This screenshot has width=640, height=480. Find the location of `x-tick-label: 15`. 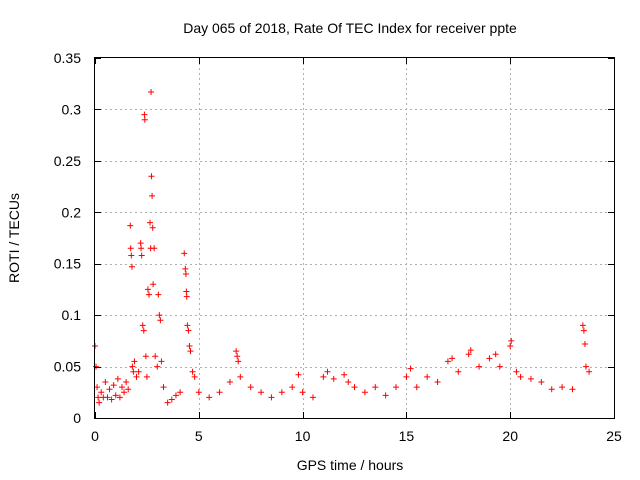

x-tick-label: 15 is located at coordinates (407, 436).